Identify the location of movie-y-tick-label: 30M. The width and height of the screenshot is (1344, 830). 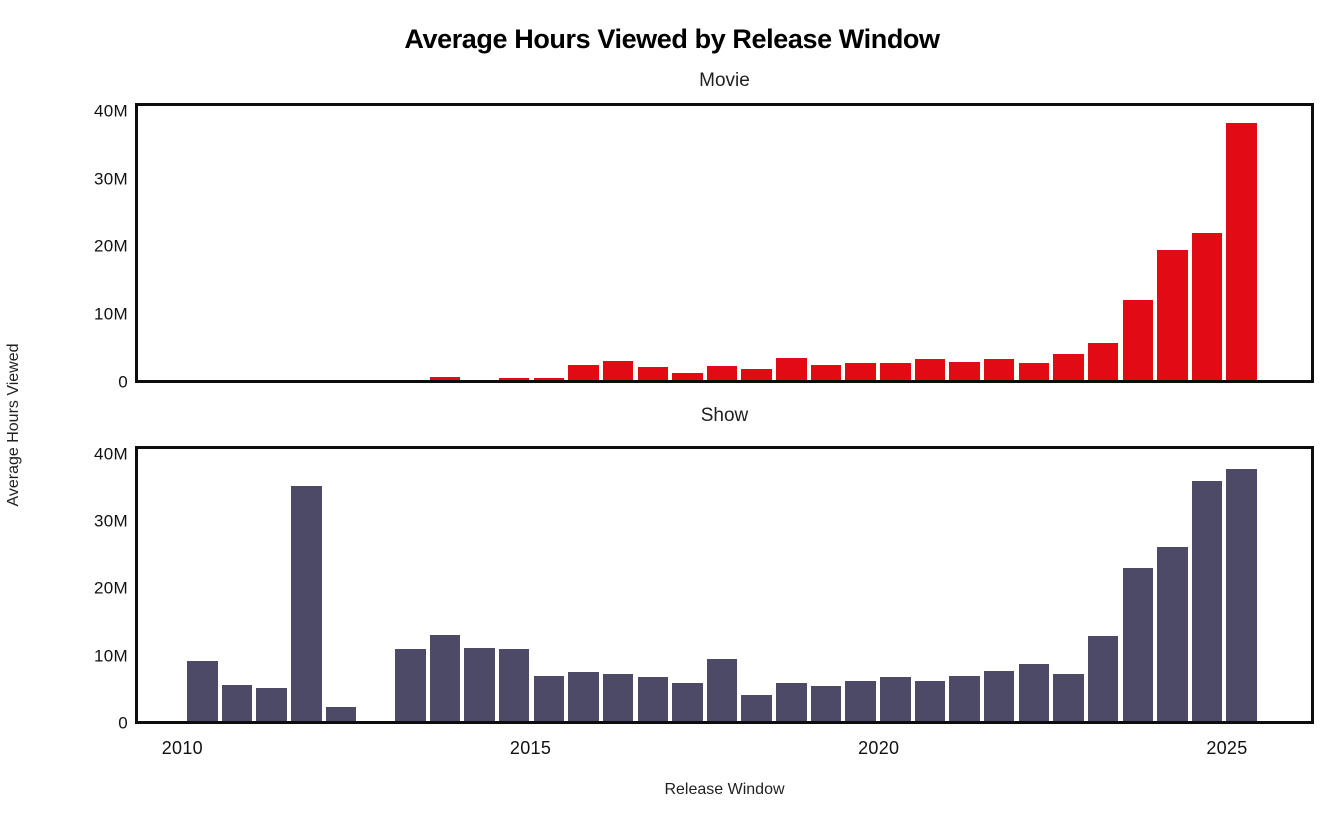
(111, 179).